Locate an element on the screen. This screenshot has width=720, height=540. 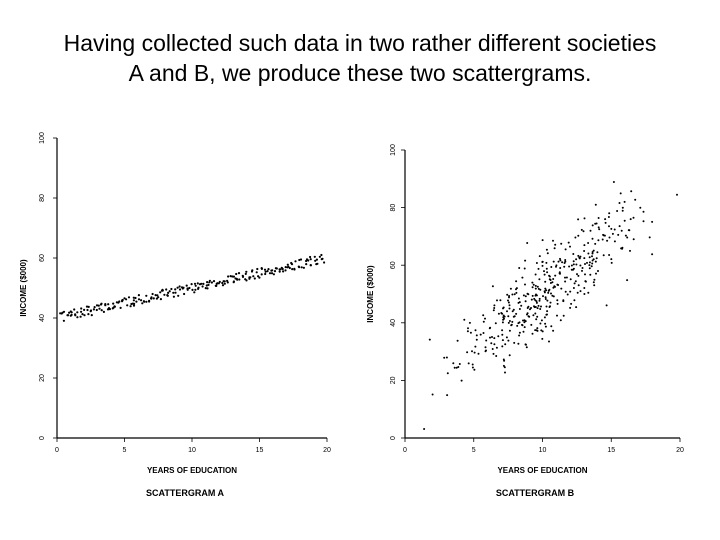
y-tick-label: 0 is located at coordinates (393, 438).